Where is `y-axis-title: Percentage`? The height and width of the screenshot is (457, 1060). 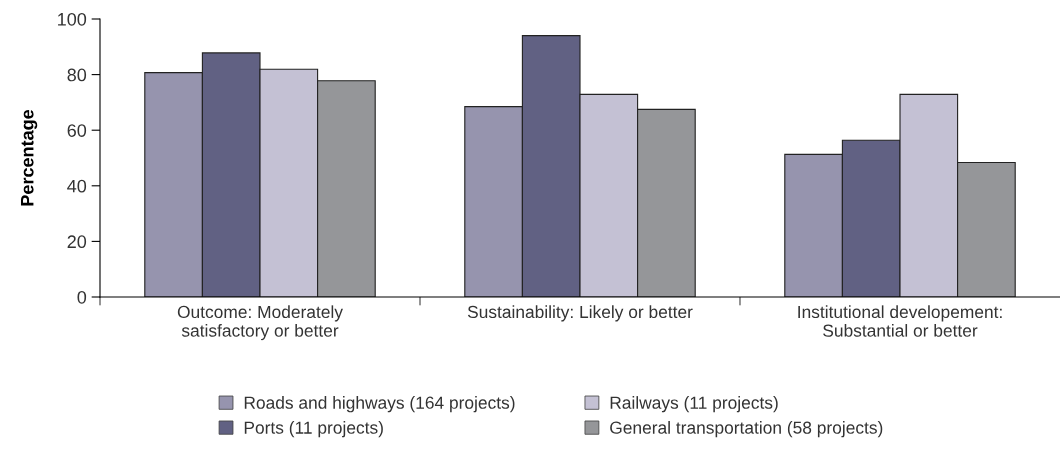
y-axis-title: Percentage is located at coordinates (29, 157).